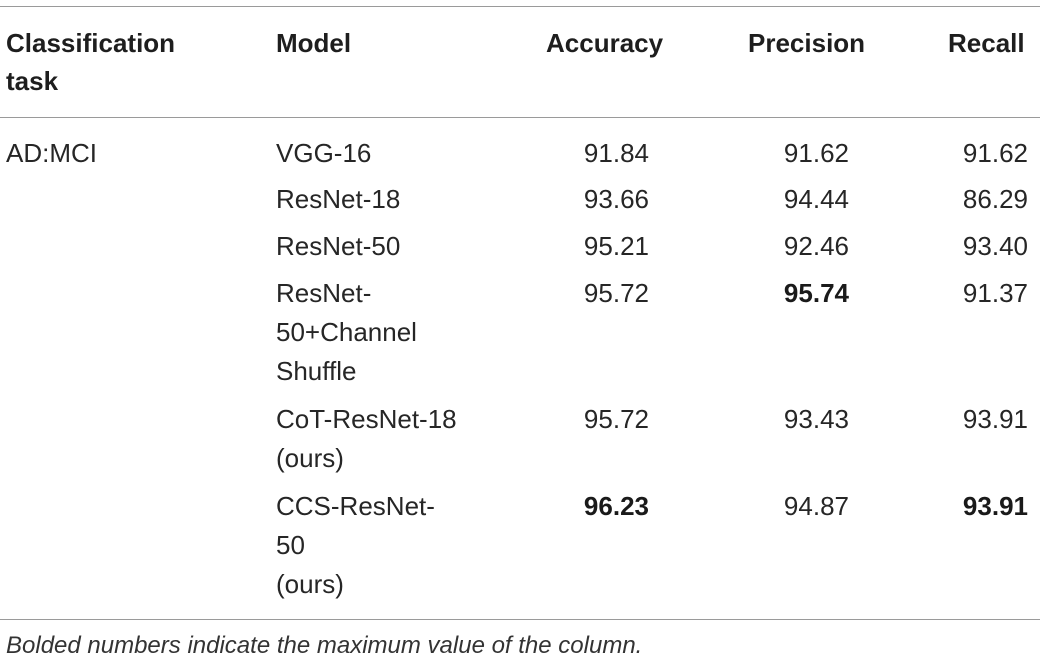 The height and width of the screenshot is (665, 1040). What do you see at coordinates (520, 6) in the screenshot?
I see `table-top-rule` at bounding box center [520, 6].